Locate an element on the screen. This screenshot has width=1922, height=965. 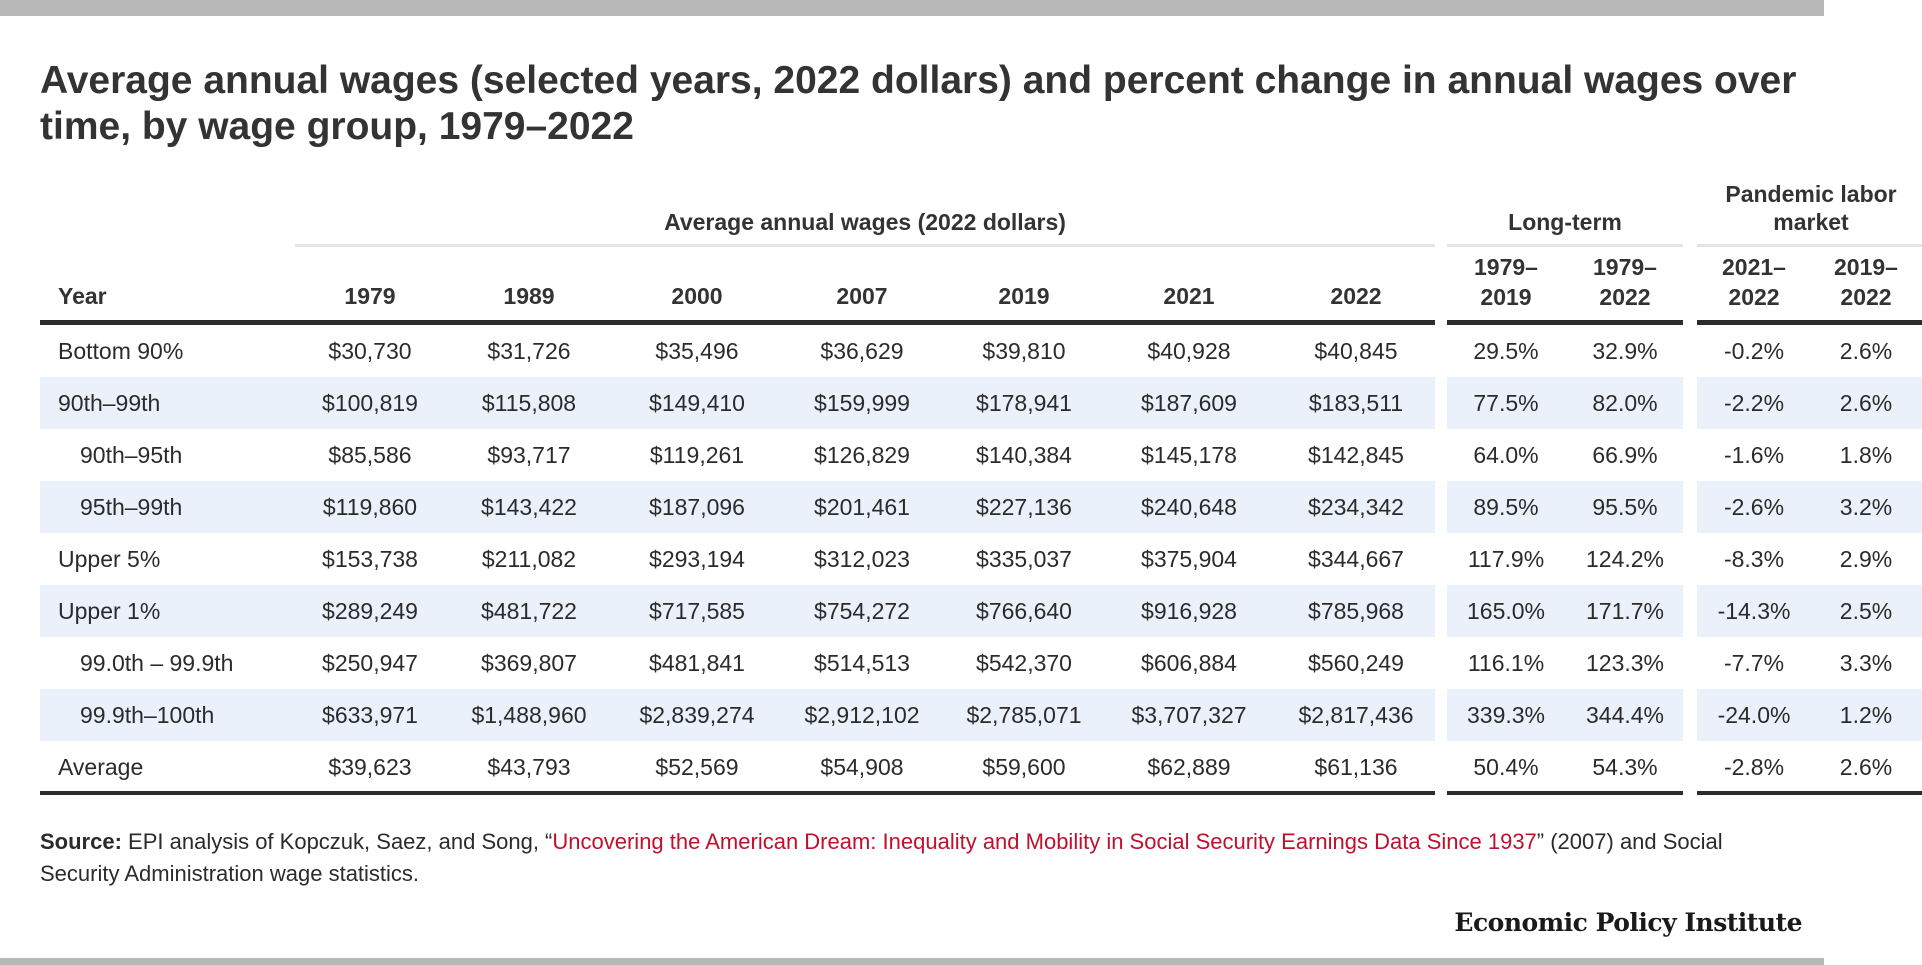
row-label: 95th–99th is located at coordinates (131, 507).